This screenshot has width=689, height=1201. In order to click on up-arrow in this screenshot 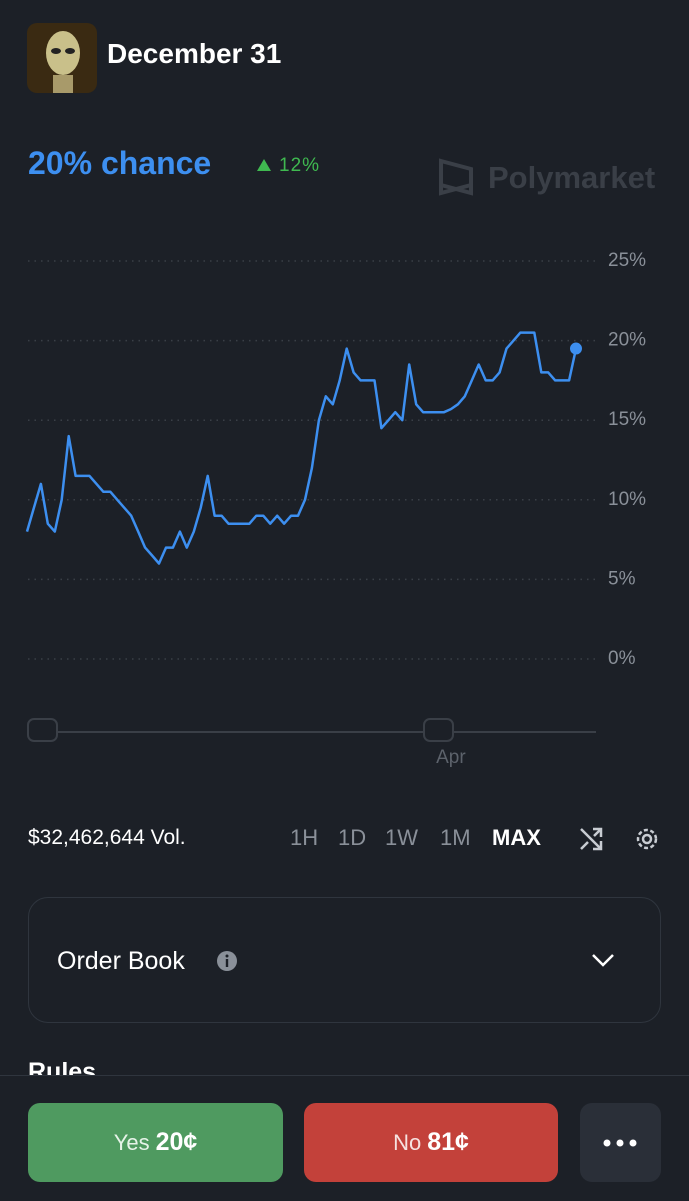, I will do `click(264, 165)`.